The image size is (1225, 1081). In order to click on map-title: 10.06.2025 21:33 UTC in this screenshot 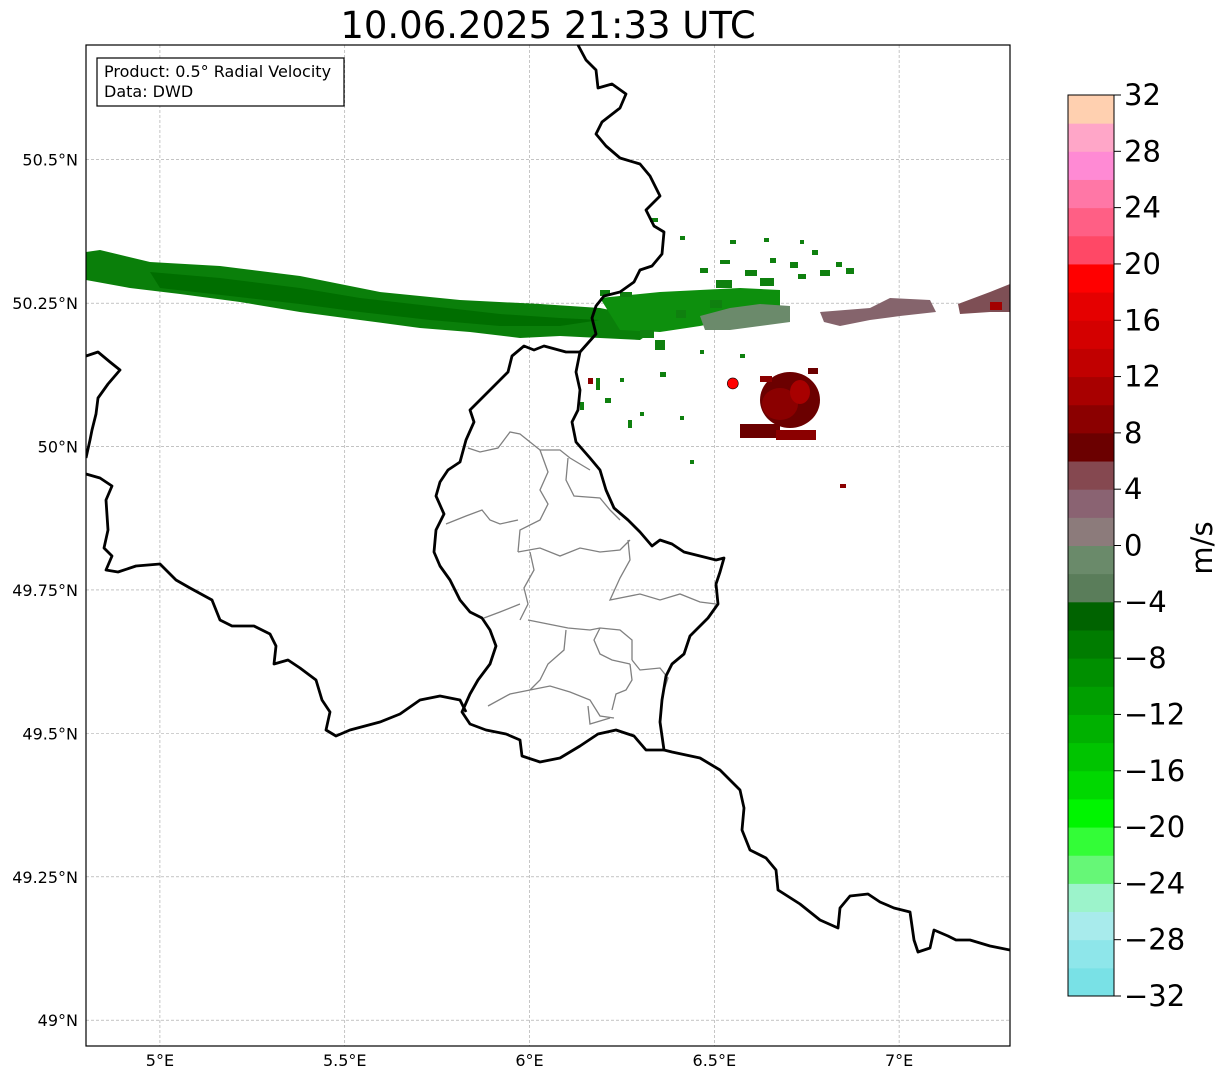, I will do `click(548, 25)`.